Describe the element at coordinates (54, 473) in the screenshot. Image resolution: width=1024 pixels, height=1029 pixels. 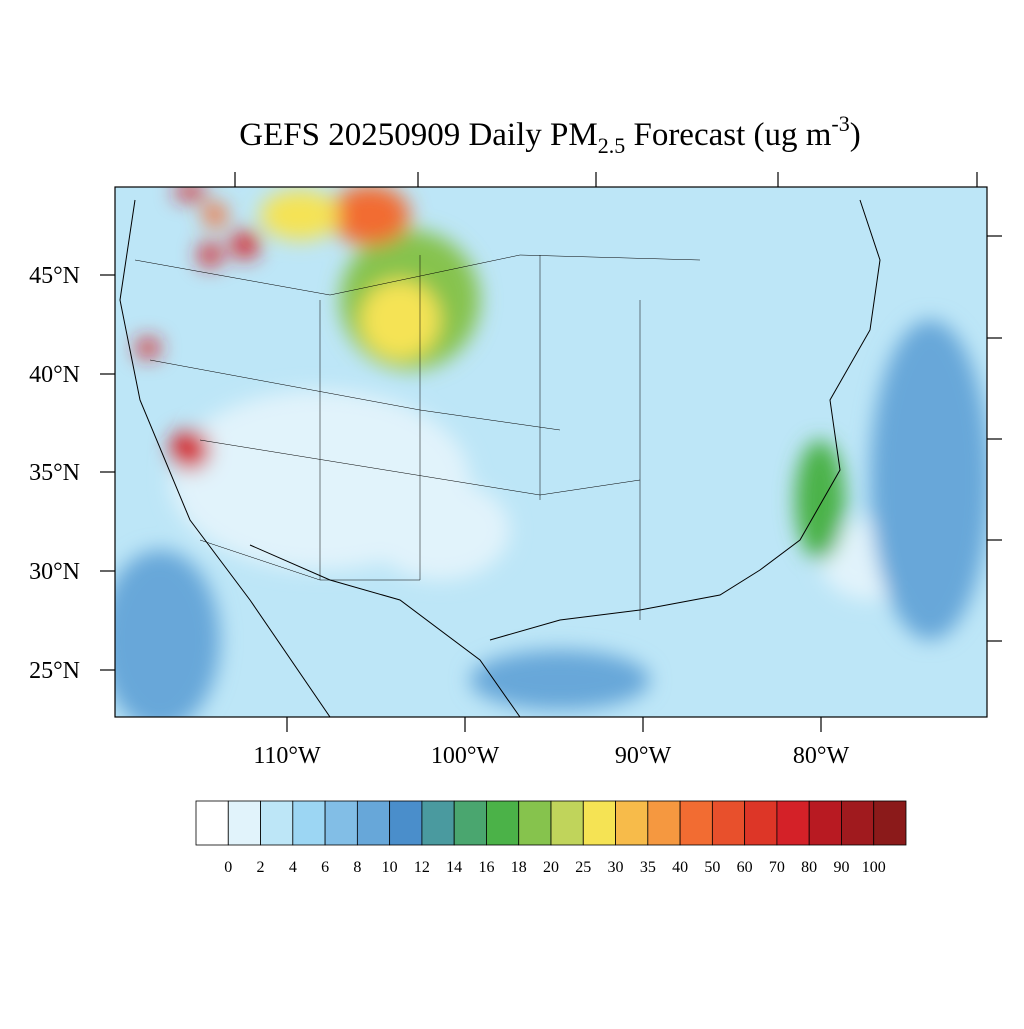
I see `lat-label: 35°N` at that location.